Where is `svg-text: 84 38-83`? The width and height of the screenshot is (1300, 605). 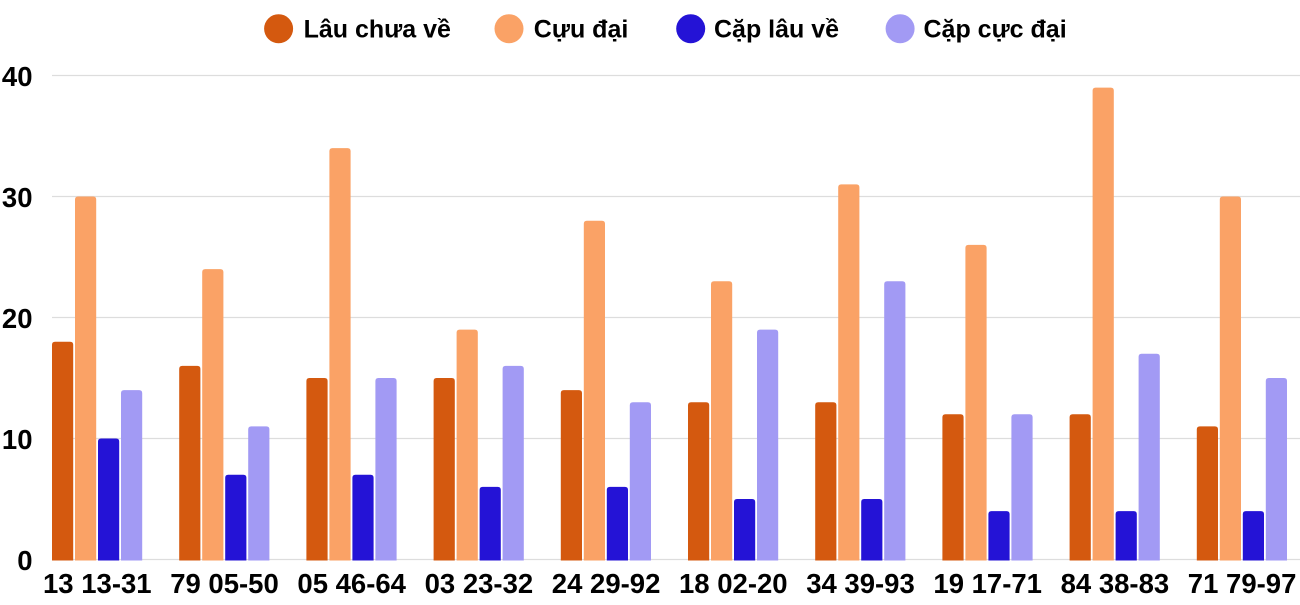
svg-text: 84 38-83 is located at coordinates (1115, 583).